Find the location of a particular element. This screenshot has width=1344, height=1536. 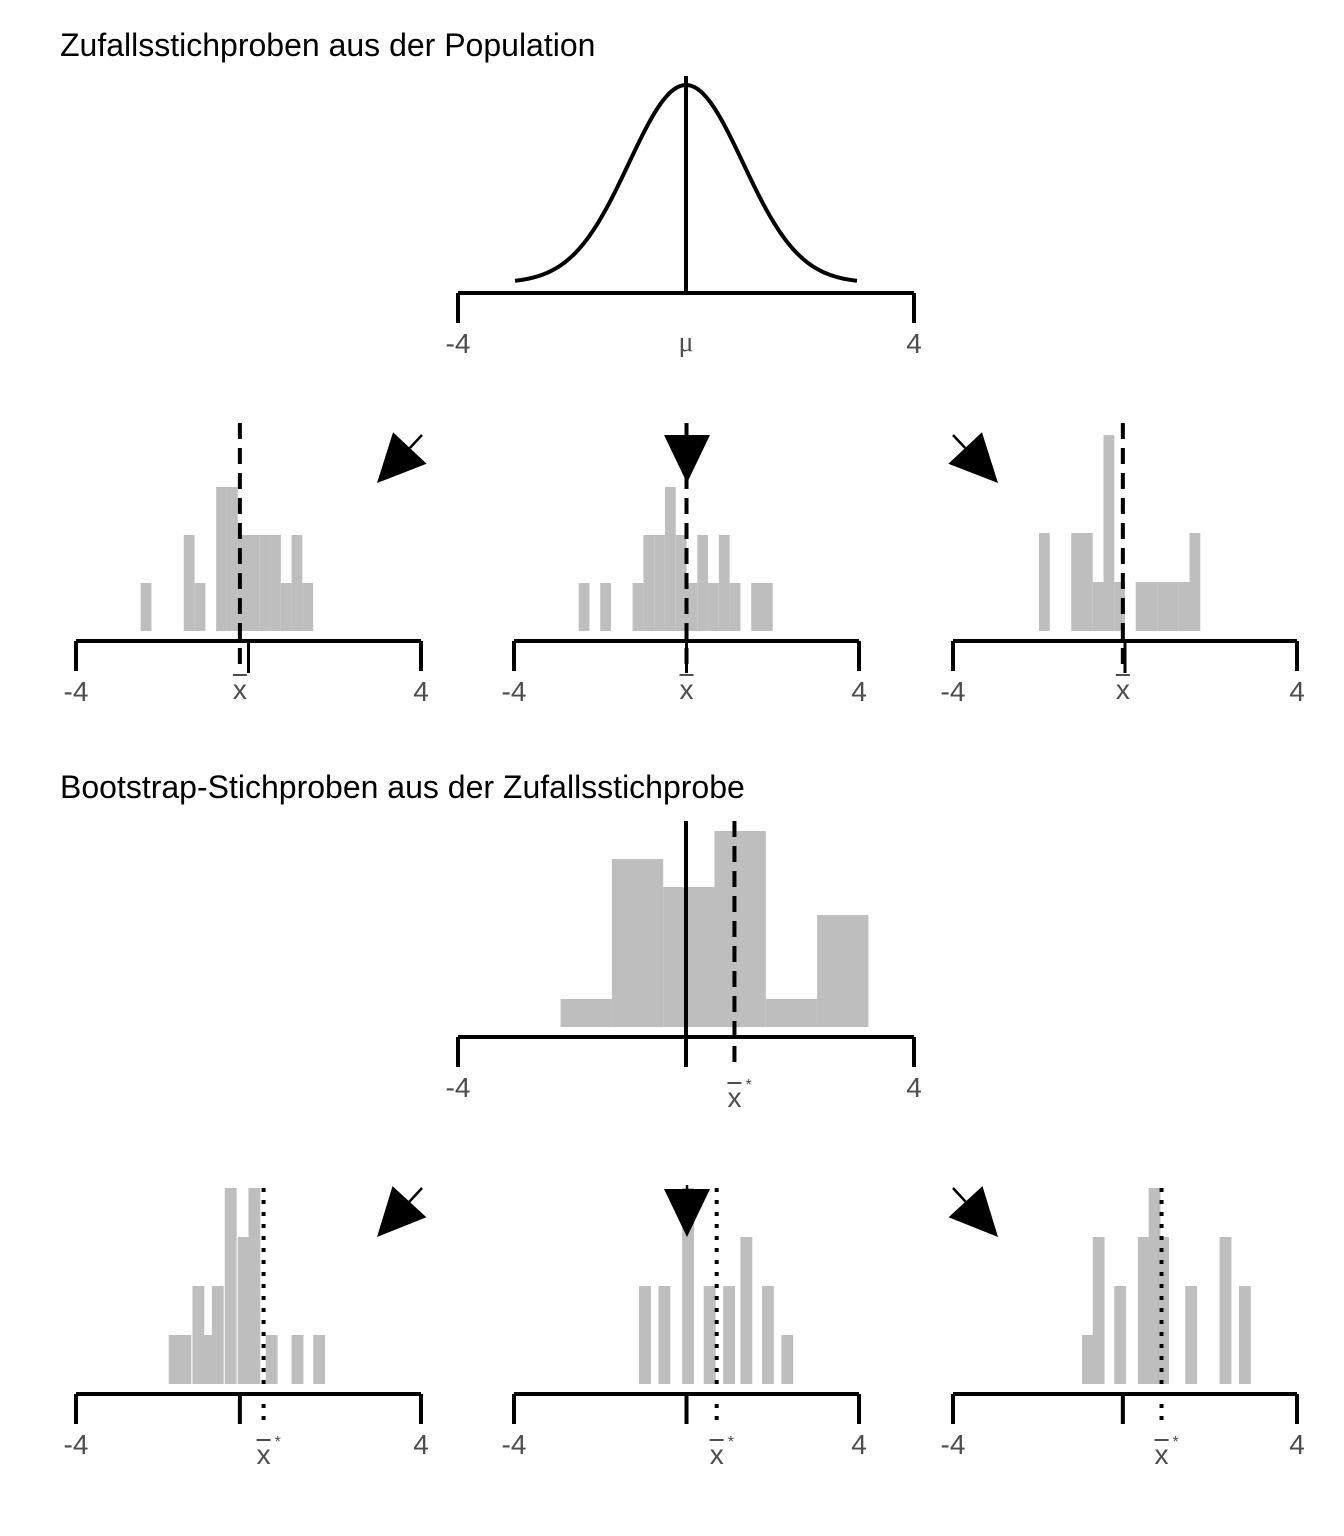

bootstrap-2-xbar-label: x is located at coordinates (717, 1454).